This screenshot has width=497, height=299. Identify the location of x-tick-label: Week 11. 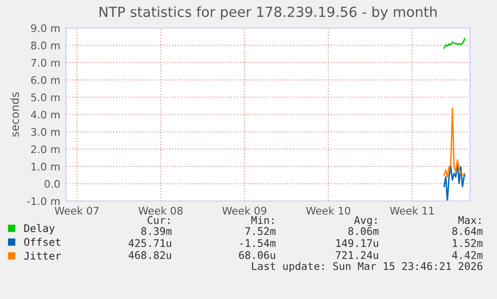
(412, 210).